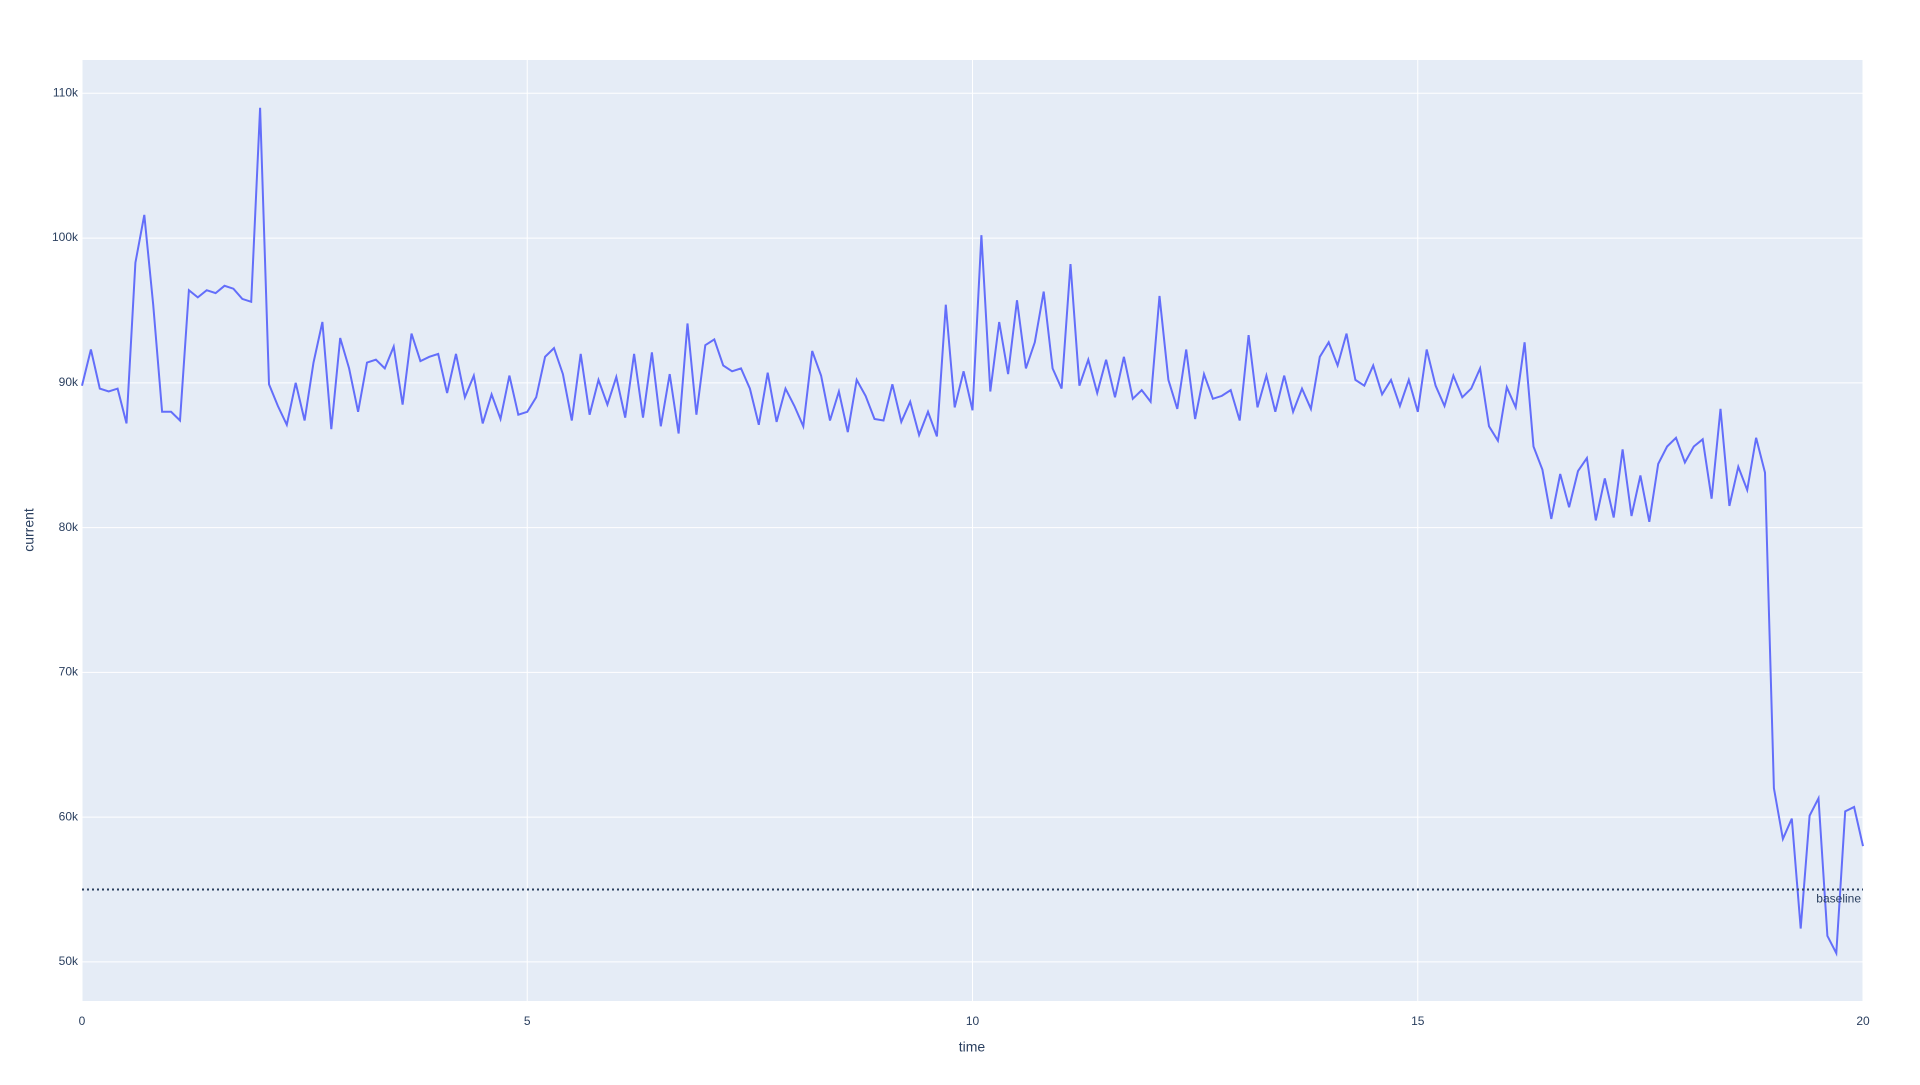  What do you see at coordinates (69, 382) in the screenshot?
I see `y-tick-label: 90k` at bounding box center [69, 382].